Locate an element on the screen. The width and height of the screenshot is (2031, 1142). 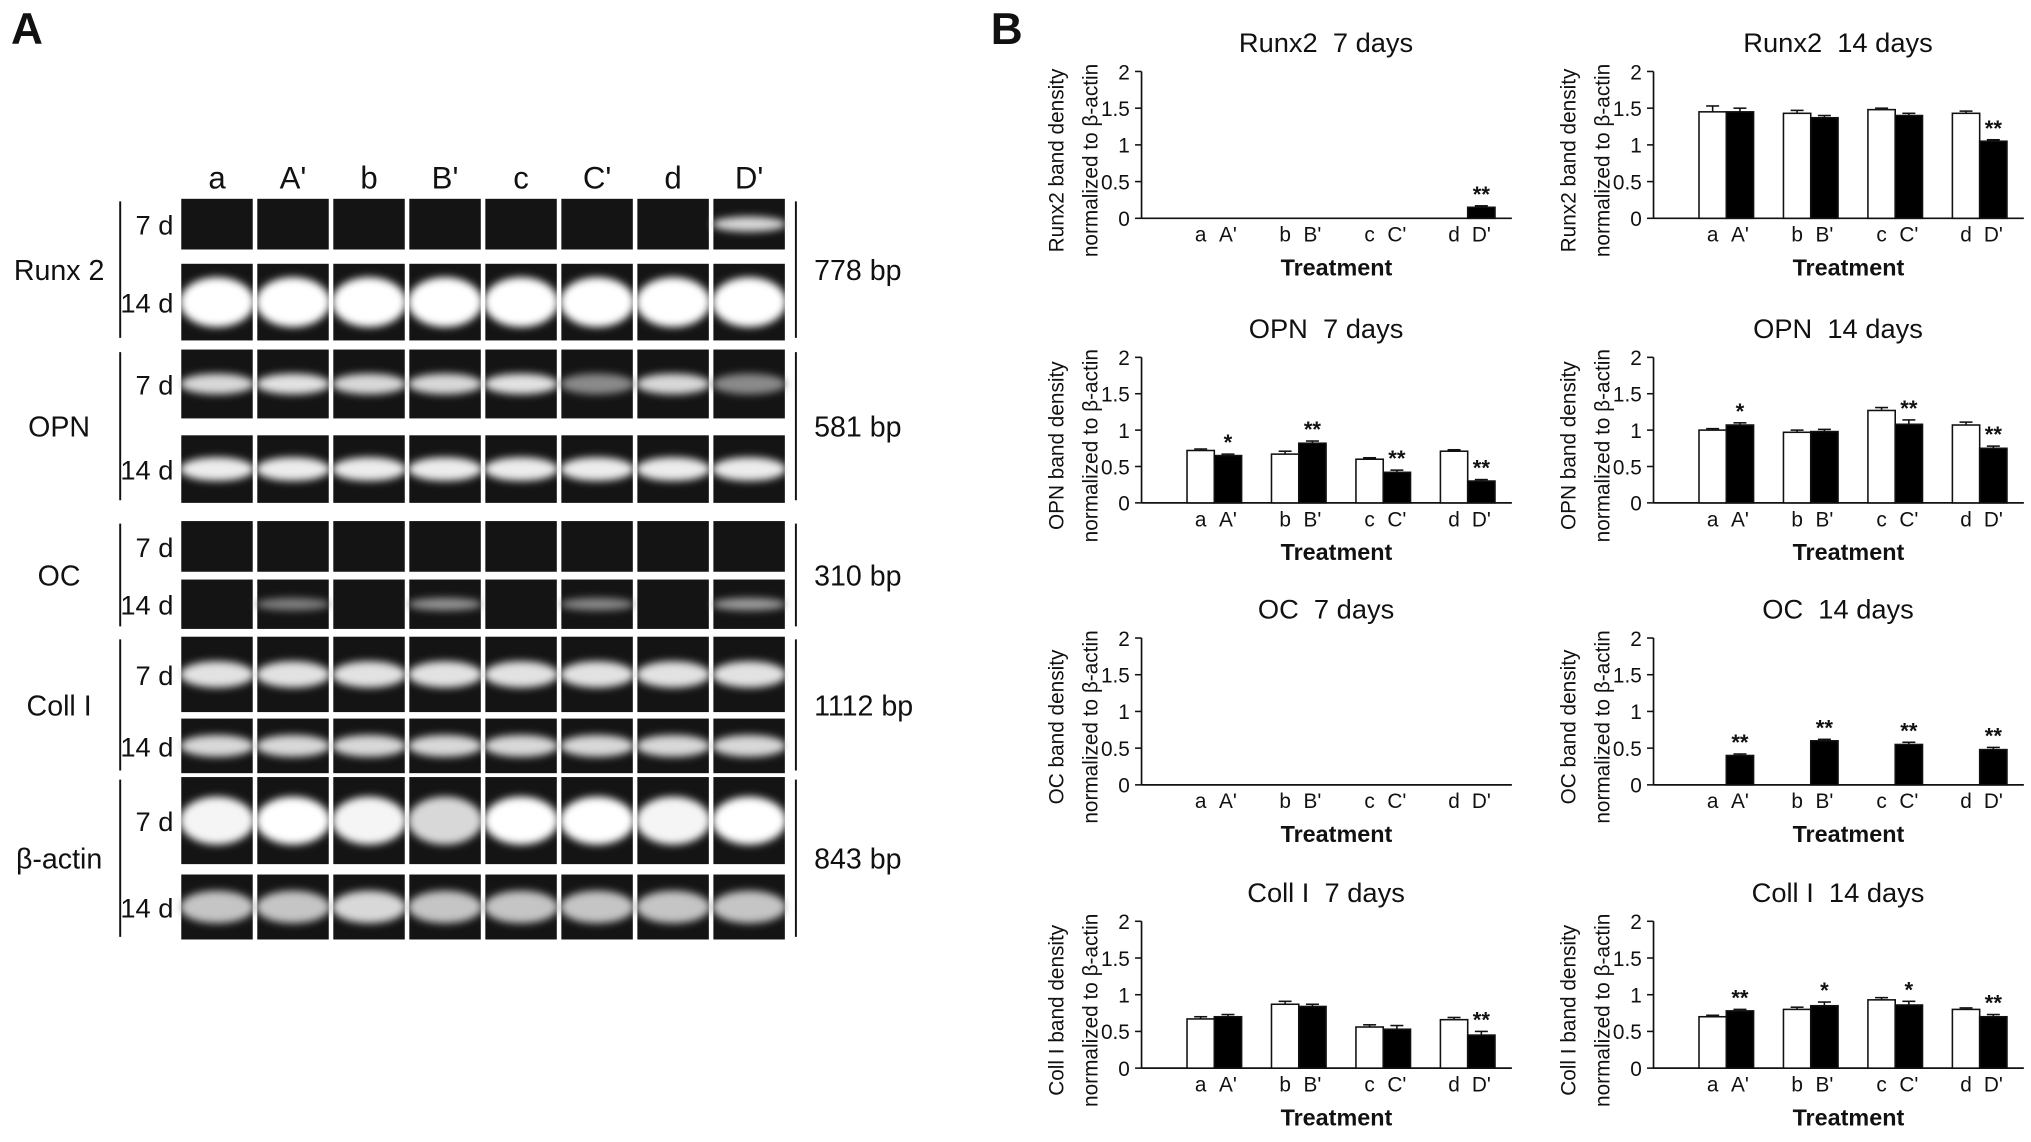
lane-label: a is located at coordinates (217, 177).